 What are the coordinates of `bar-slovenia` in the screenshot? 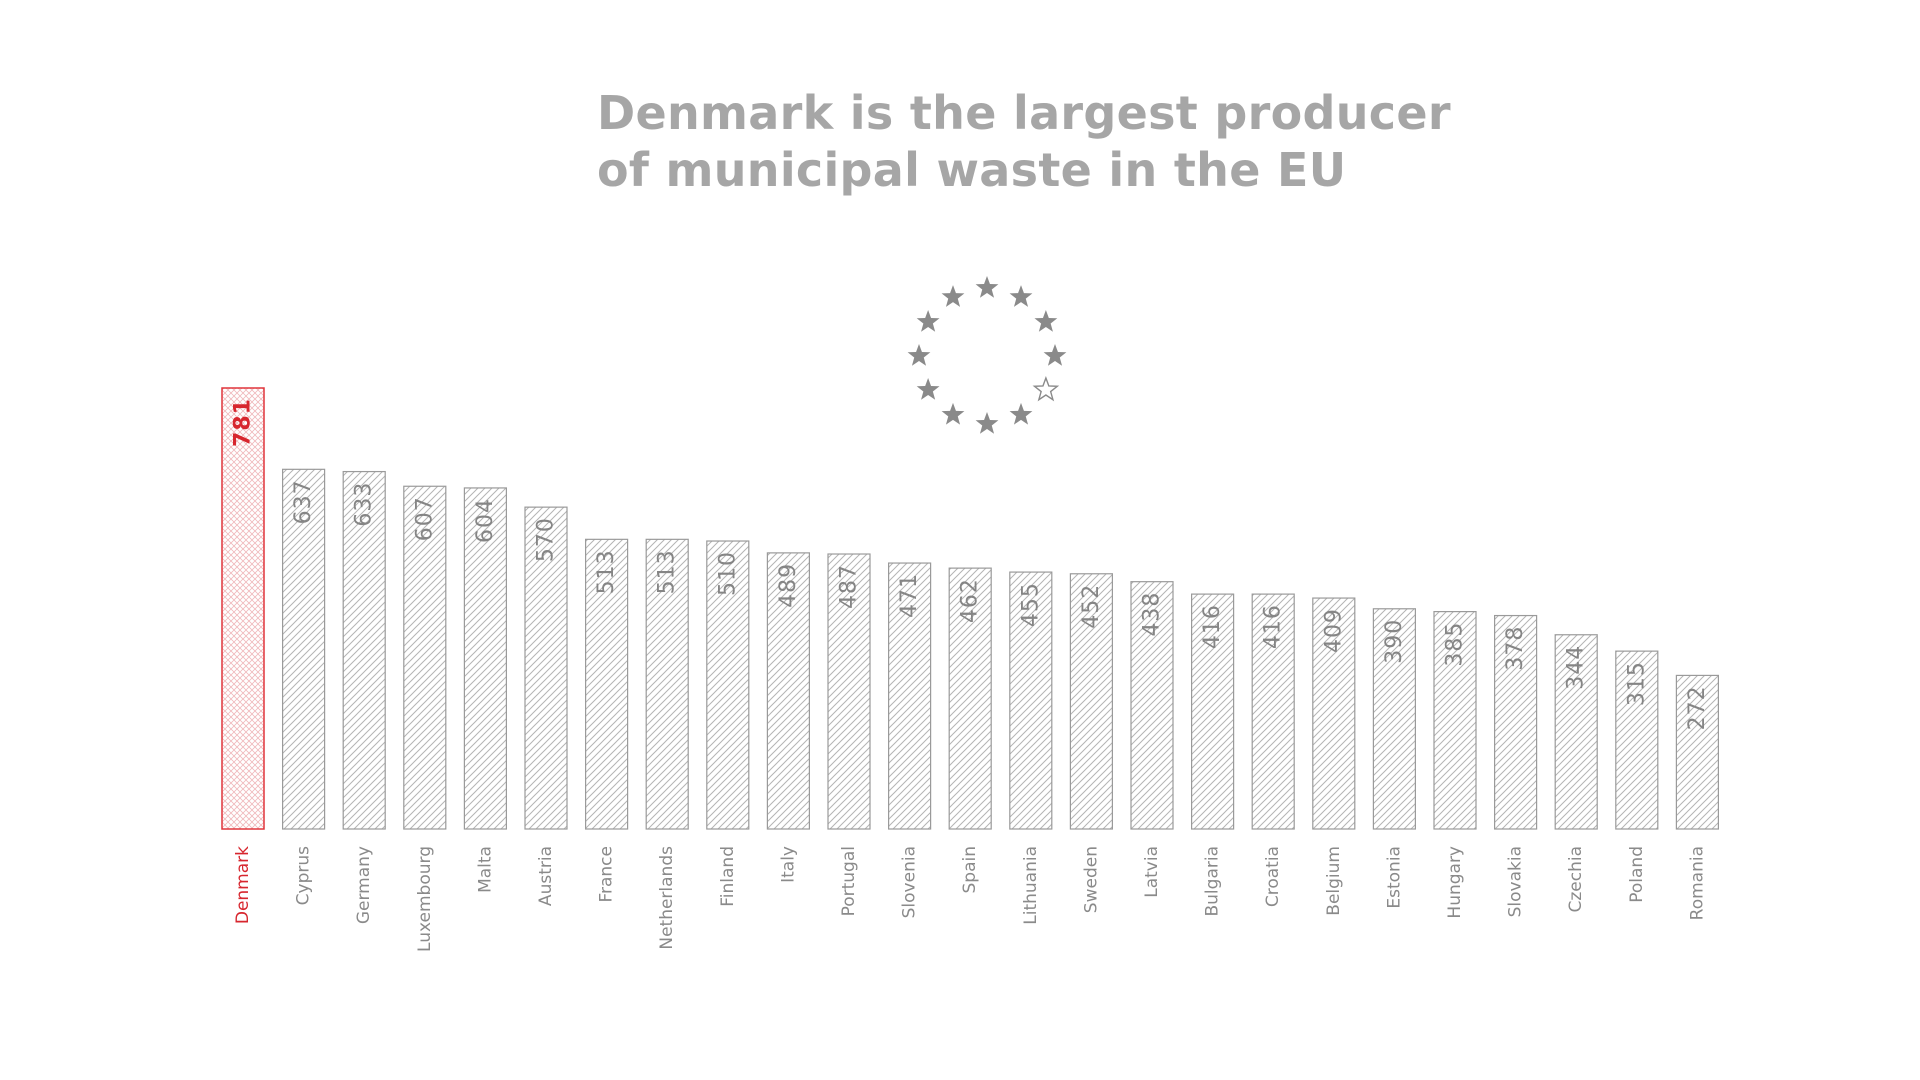 It's located at (909, 696).